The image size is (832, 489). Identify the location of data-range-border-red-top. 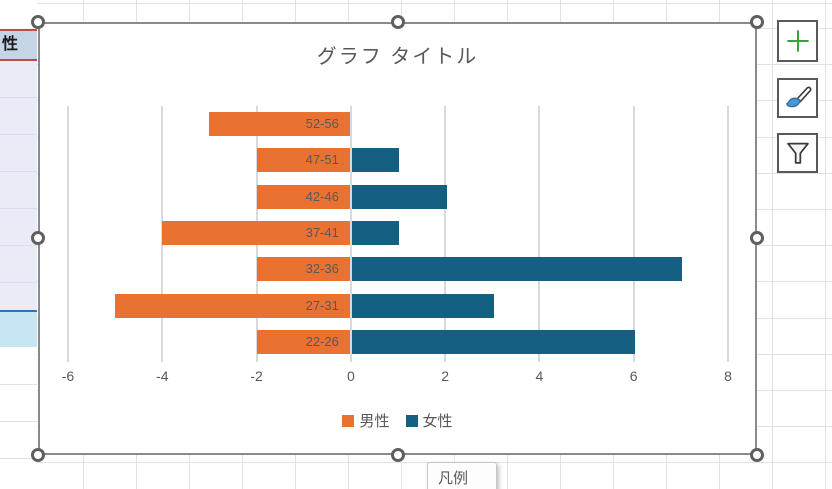
(18, 30).